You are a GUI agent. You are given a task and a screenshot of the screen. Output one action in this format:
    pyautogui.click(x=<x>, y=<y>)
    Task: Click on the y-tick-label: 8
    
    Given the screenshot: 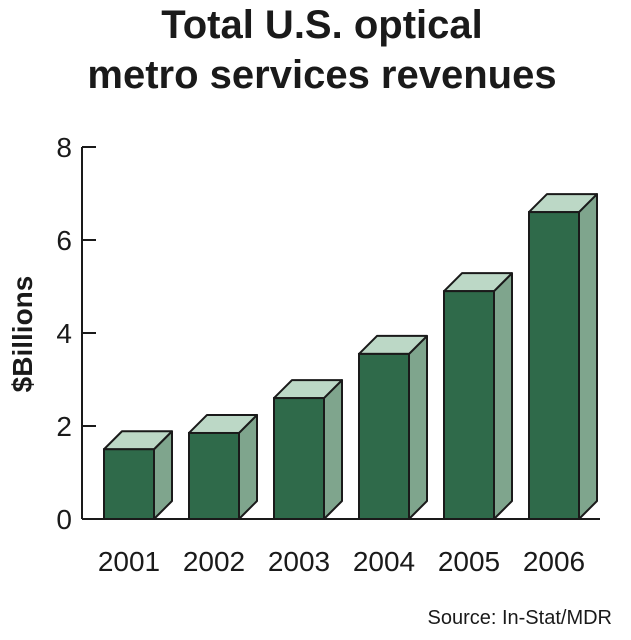 What is the action you would take?
    pyautogui.click(x=64, y=147)
    